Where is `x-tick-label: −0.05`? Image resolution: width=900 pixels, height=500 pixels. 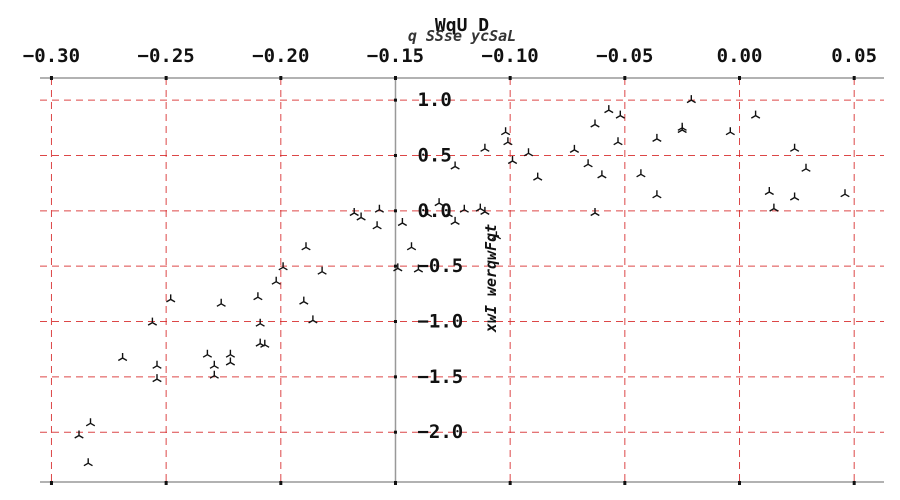 x-tick-label: −0.05 is located at coordinates (624, 56).